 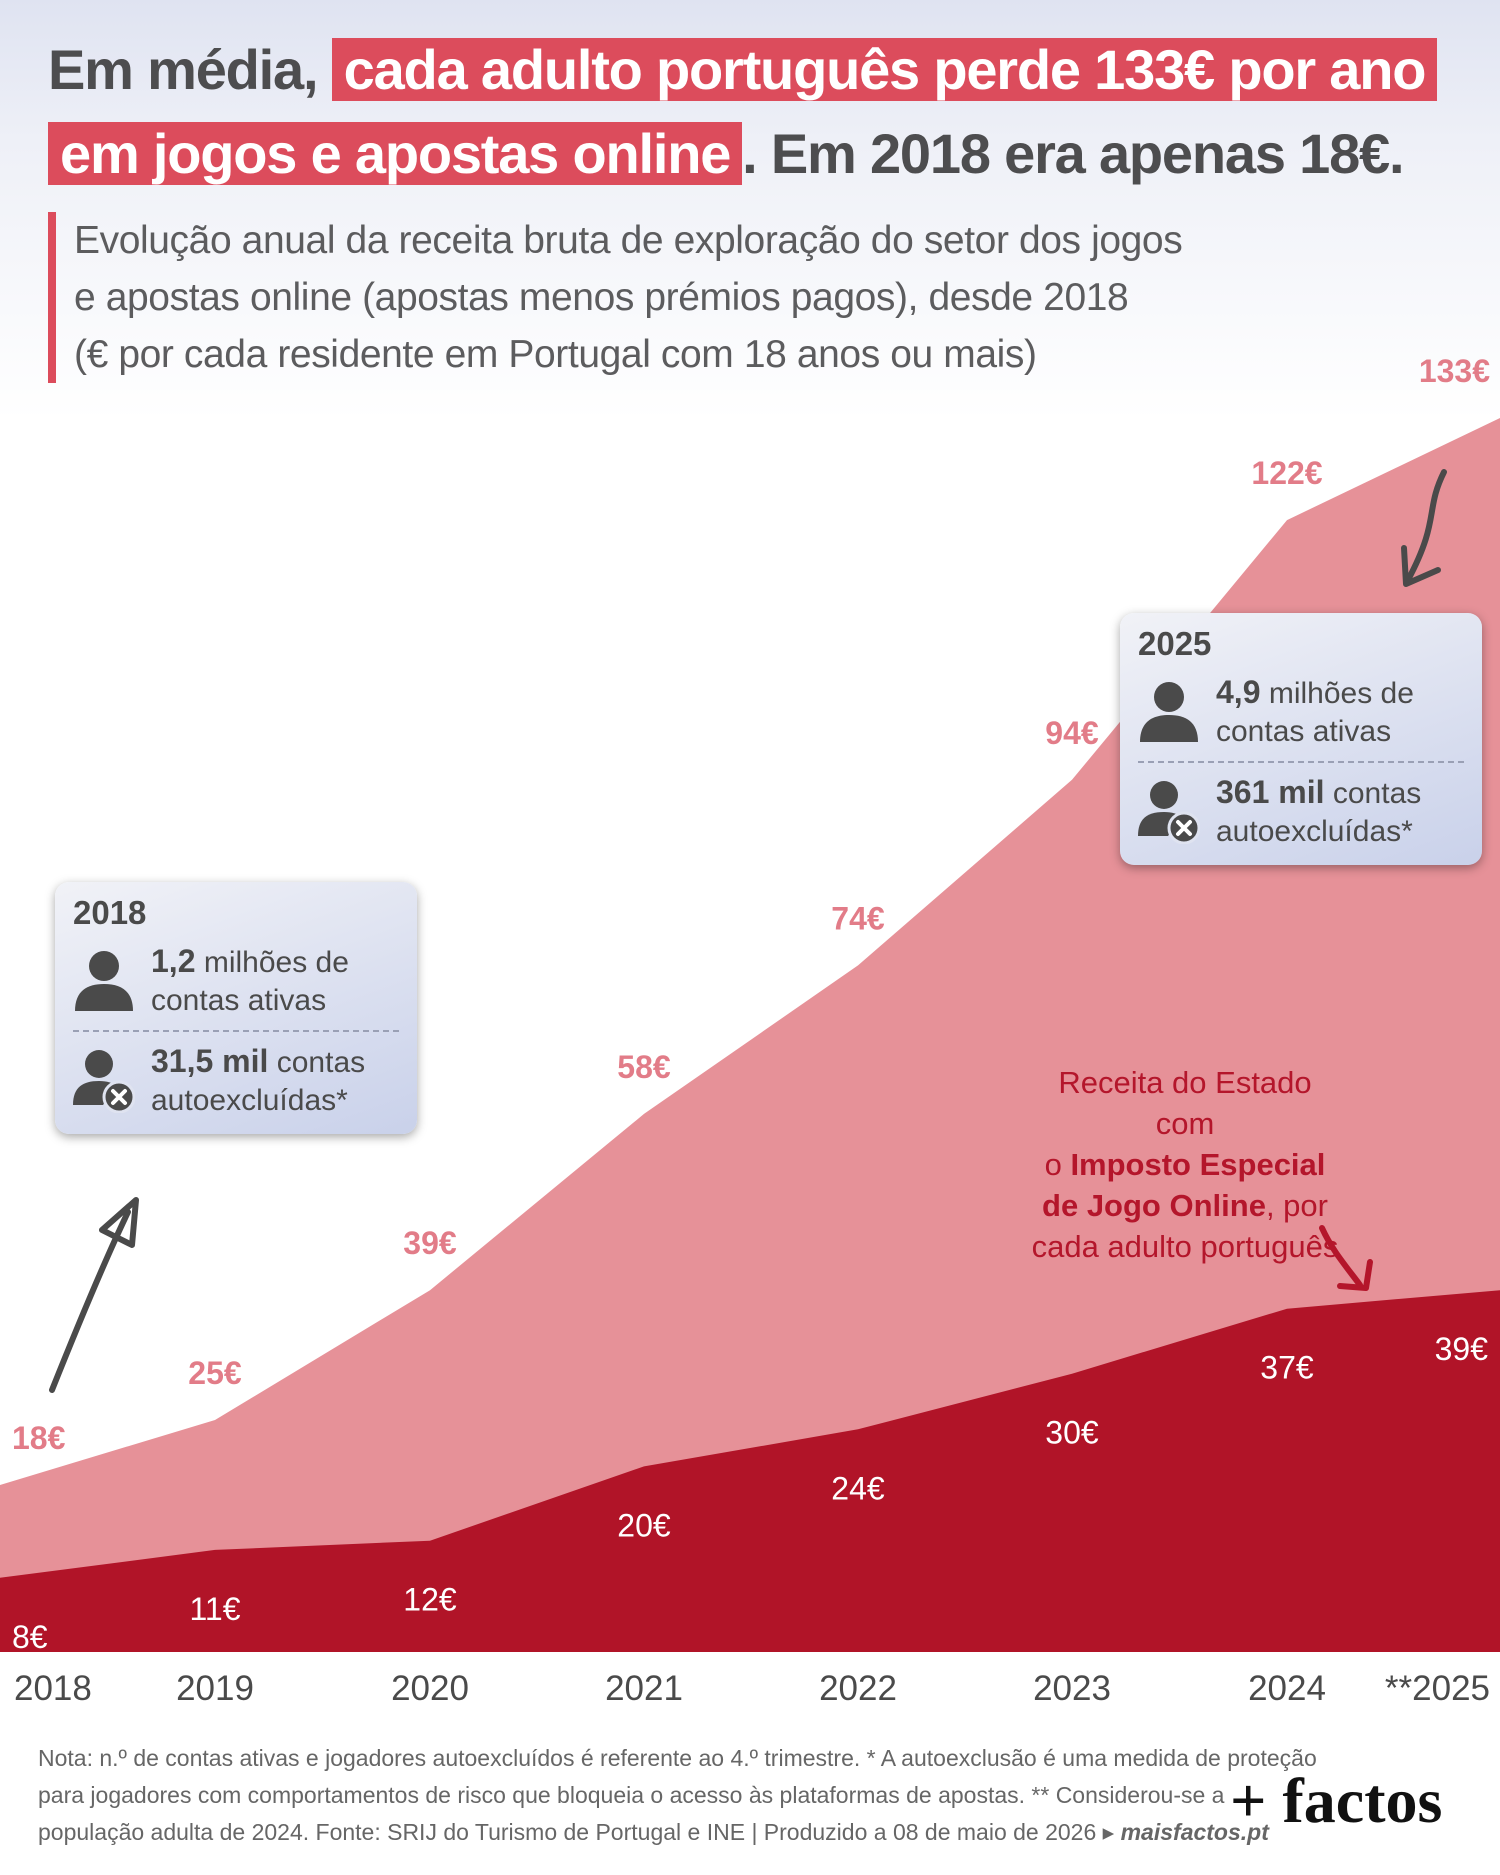 I want to click on tax-label-0: 8€, so click(x=30, y=1637).